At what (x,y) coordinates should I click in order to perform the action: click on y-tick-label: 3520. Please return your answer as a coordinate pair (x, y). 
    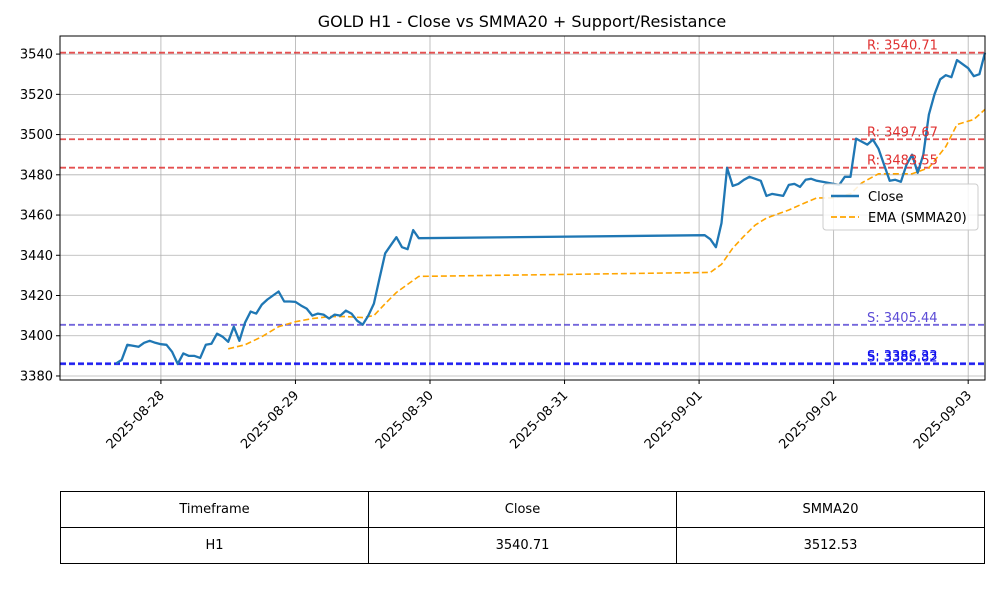
    Looking at the image, I should click on (36, 95).